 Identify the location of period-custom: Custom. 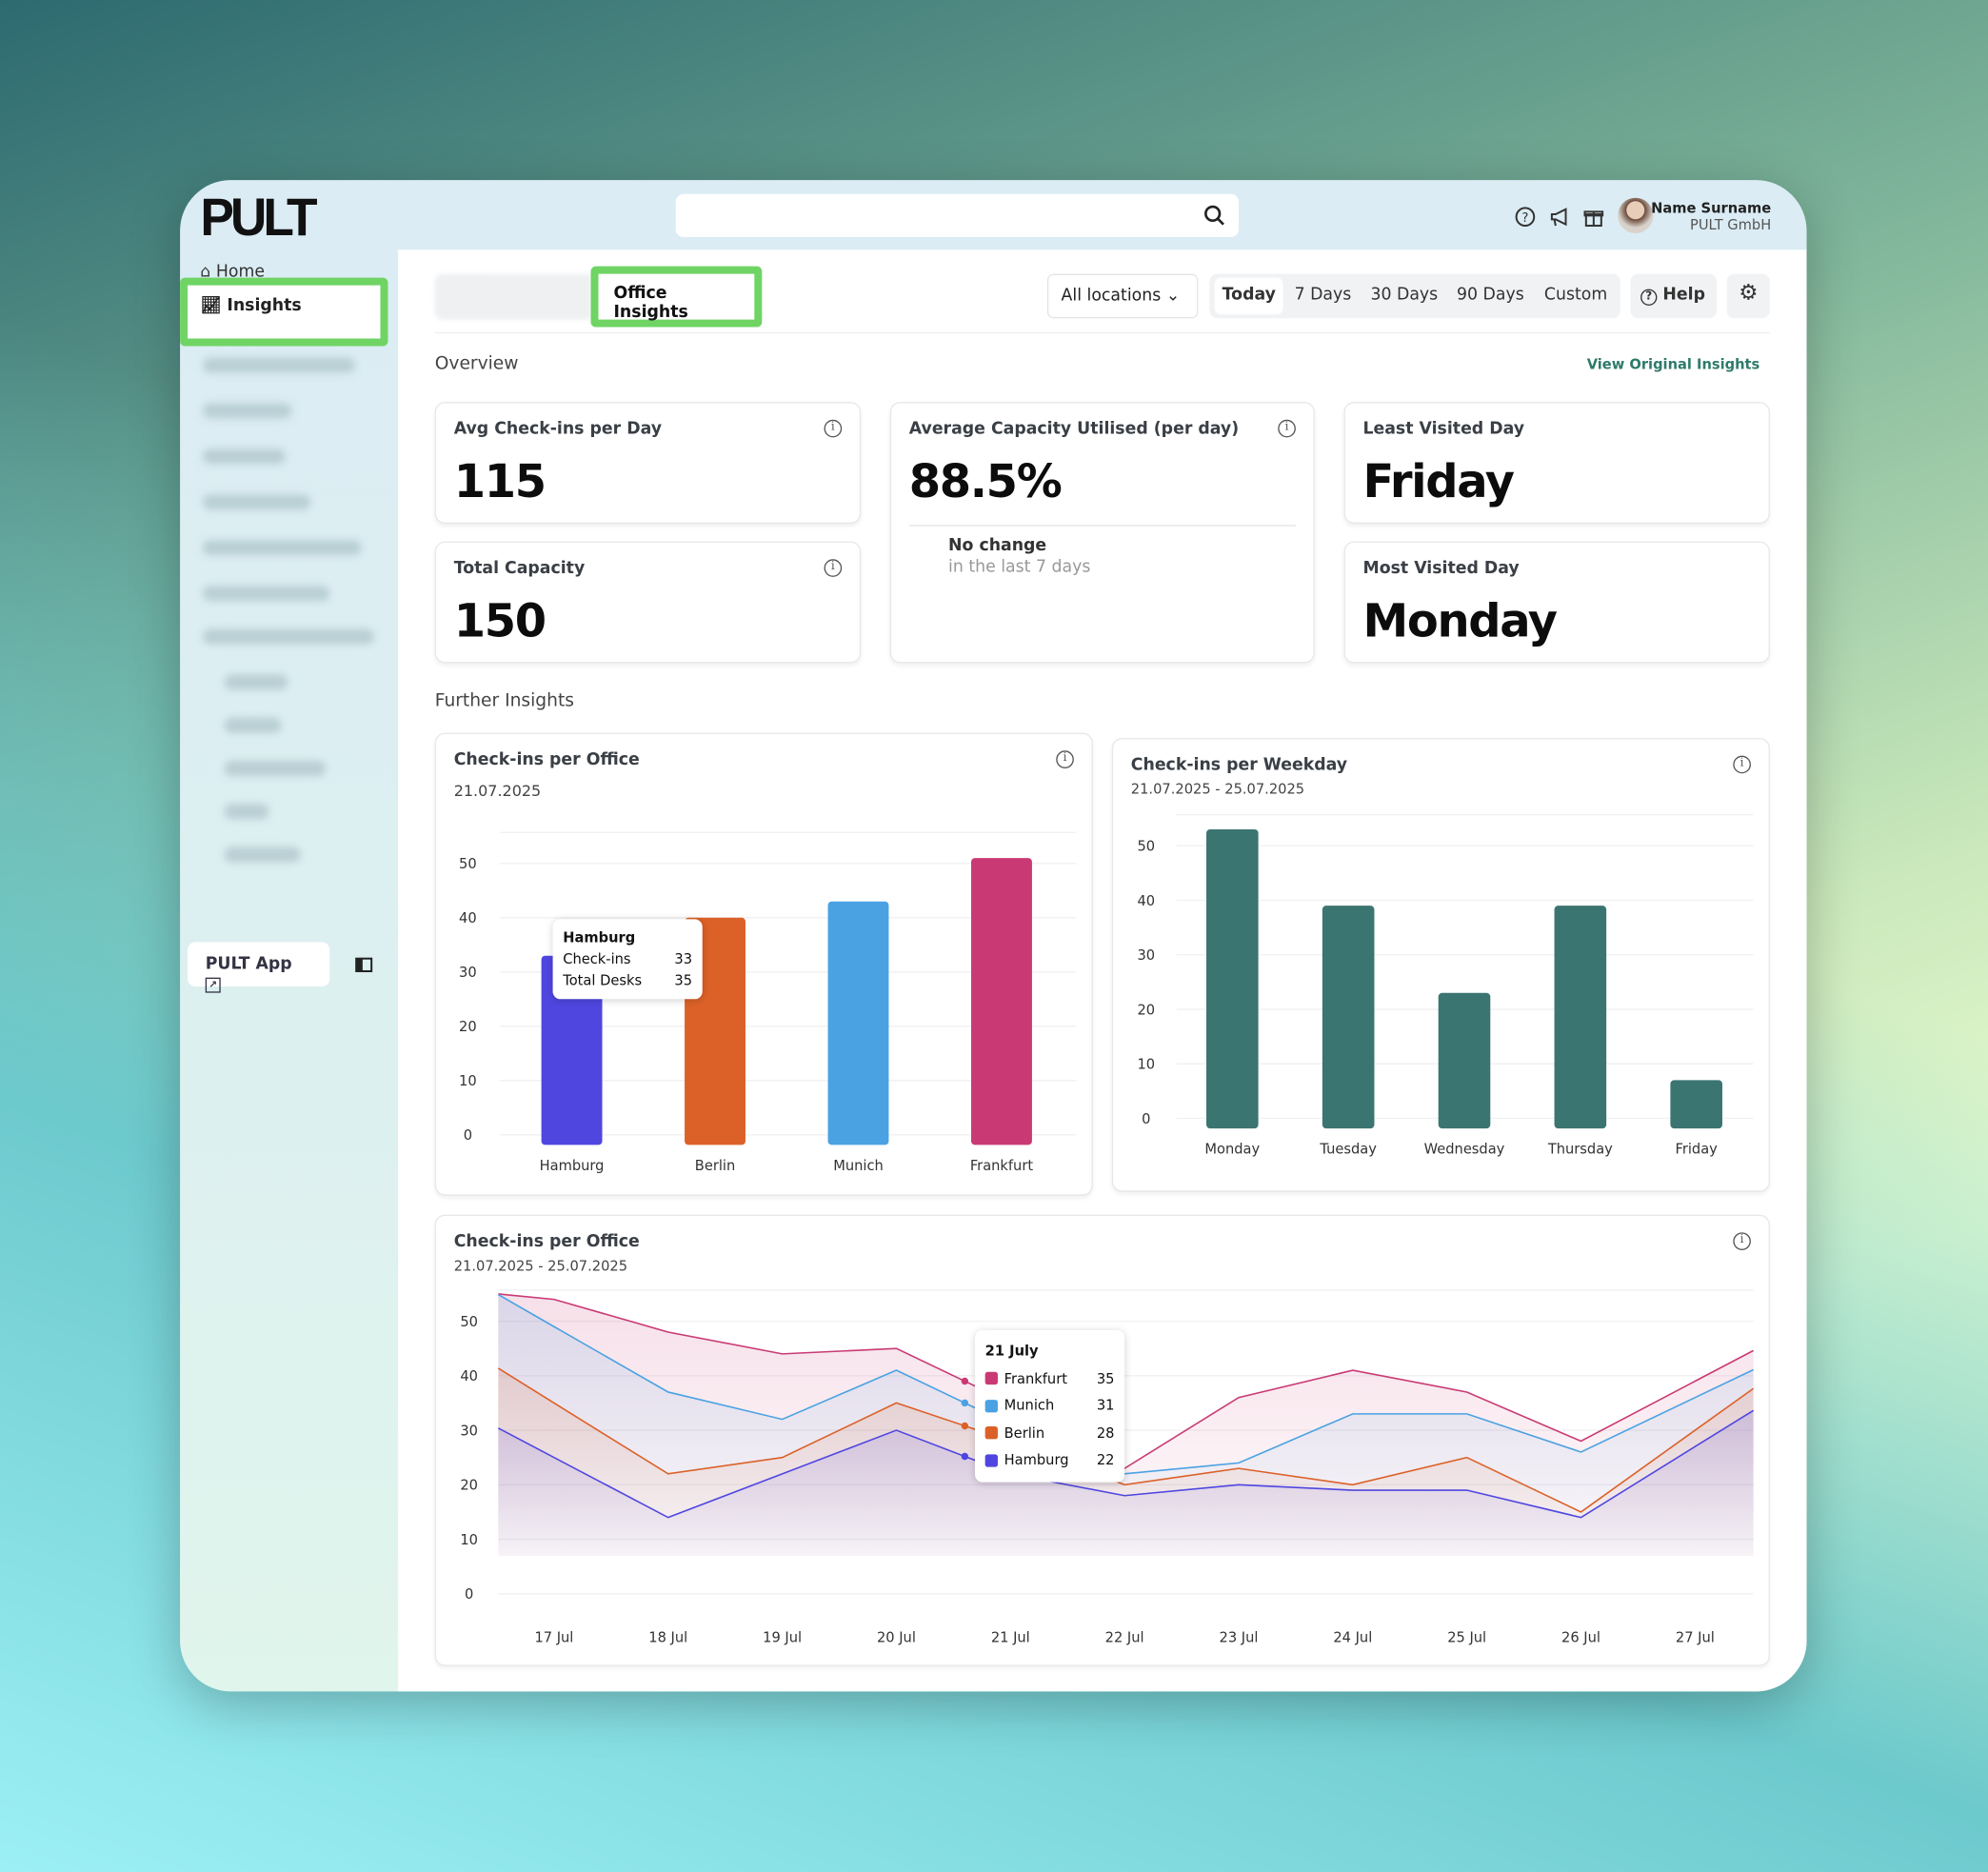
(1576, 295).